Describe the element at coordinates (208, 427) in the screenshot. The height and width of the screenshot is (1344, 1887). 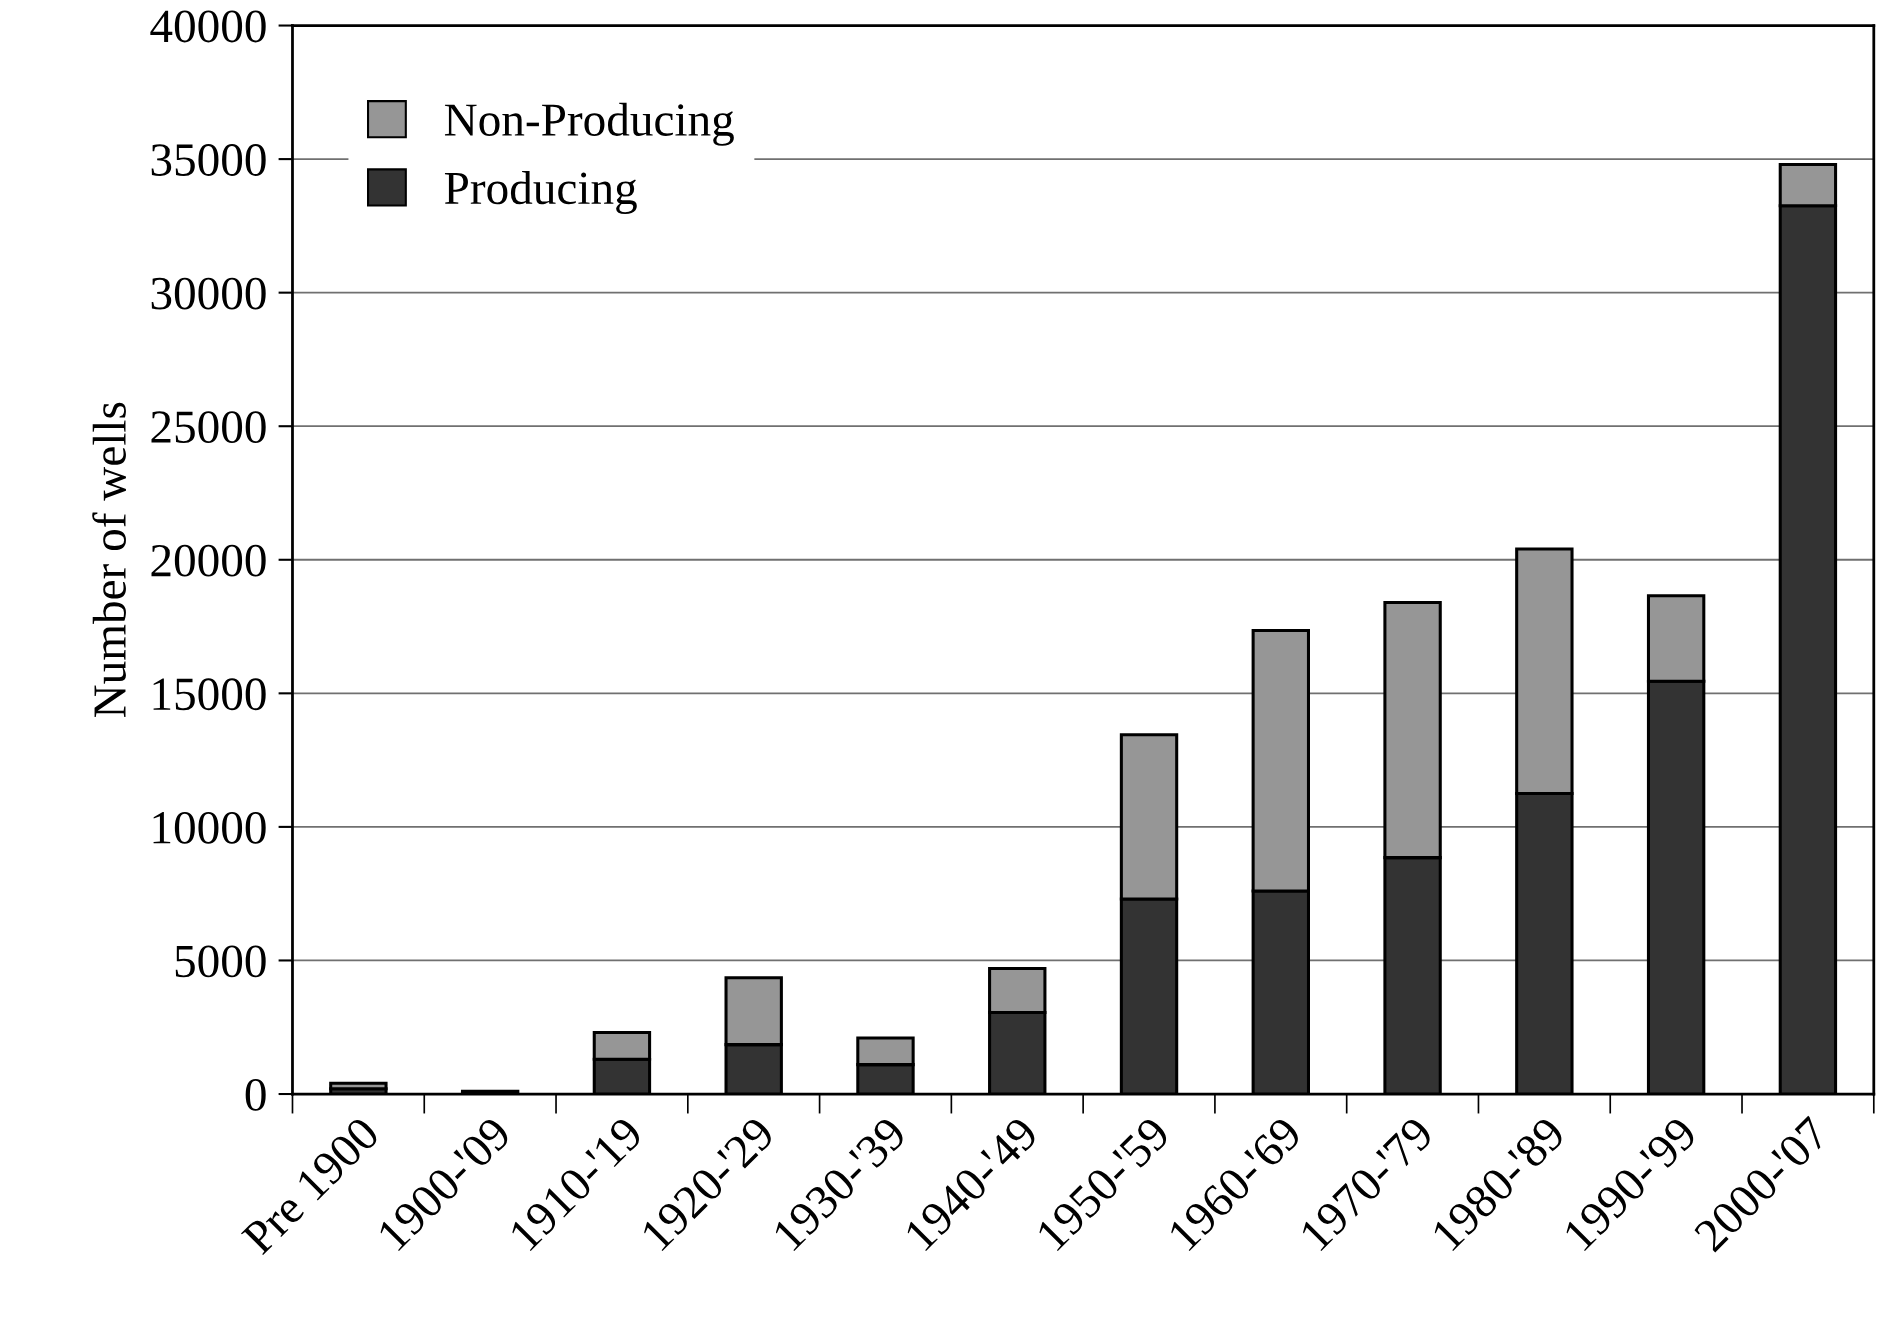
I see `y-tick-label: 25000` at that location.